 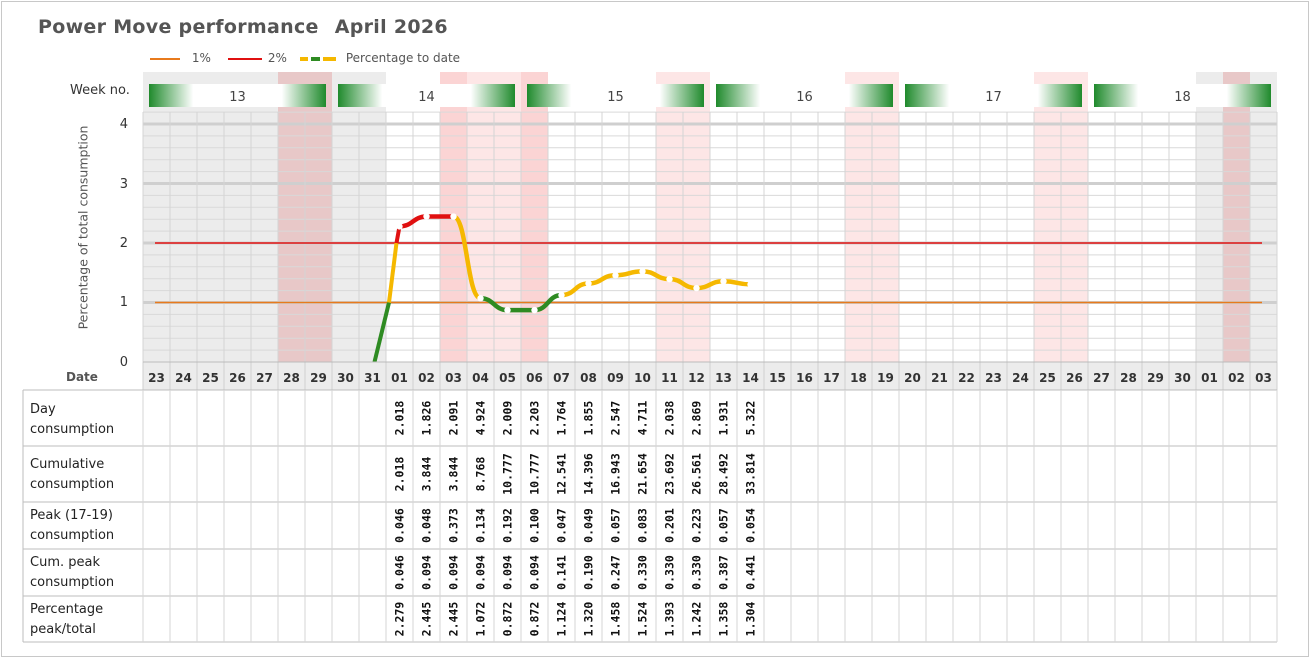 What do you see at coordinates (427, 418) in the screenshot?
I see `table-cell-day-consumption: 1.826` at bounding box center [427, 418].